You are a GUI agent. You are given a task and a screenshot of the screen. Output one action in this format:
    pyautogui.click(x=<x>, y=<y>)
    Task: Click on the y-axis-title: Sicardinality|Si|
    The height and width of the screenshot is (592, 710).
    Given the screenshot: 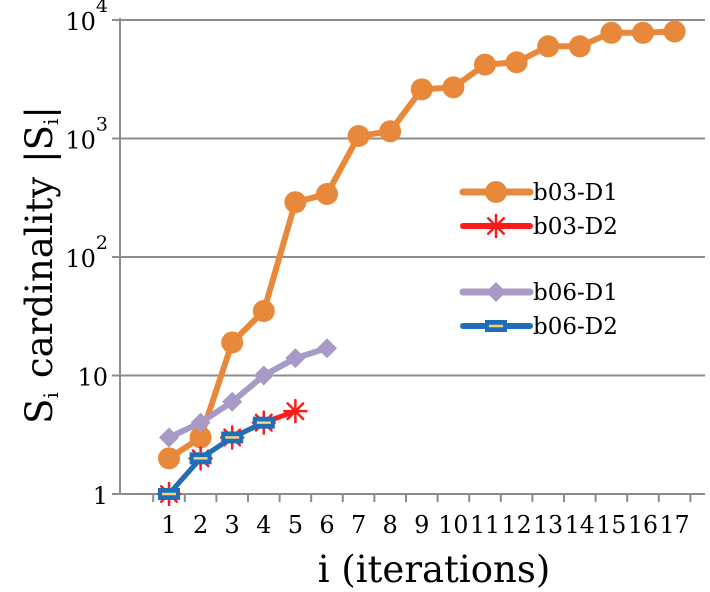 What is the action you would take?
    pyautogui.click(x=40, y=265)
    